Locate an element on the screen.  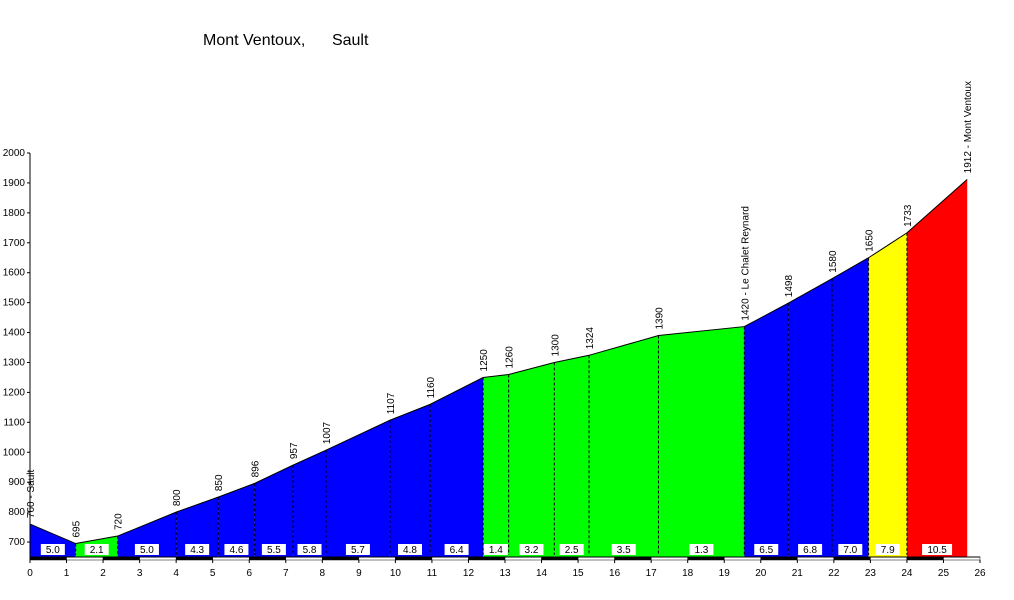
elevation-label: 1007 is located at coordinates (327, 432).